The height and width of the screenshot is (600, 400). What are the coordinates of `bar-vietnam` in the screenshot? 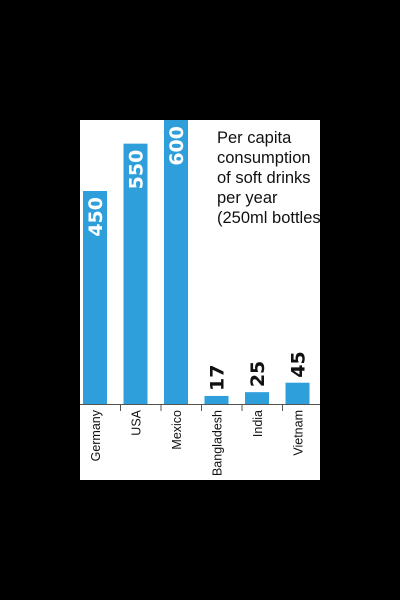 It's located at (297, 393).